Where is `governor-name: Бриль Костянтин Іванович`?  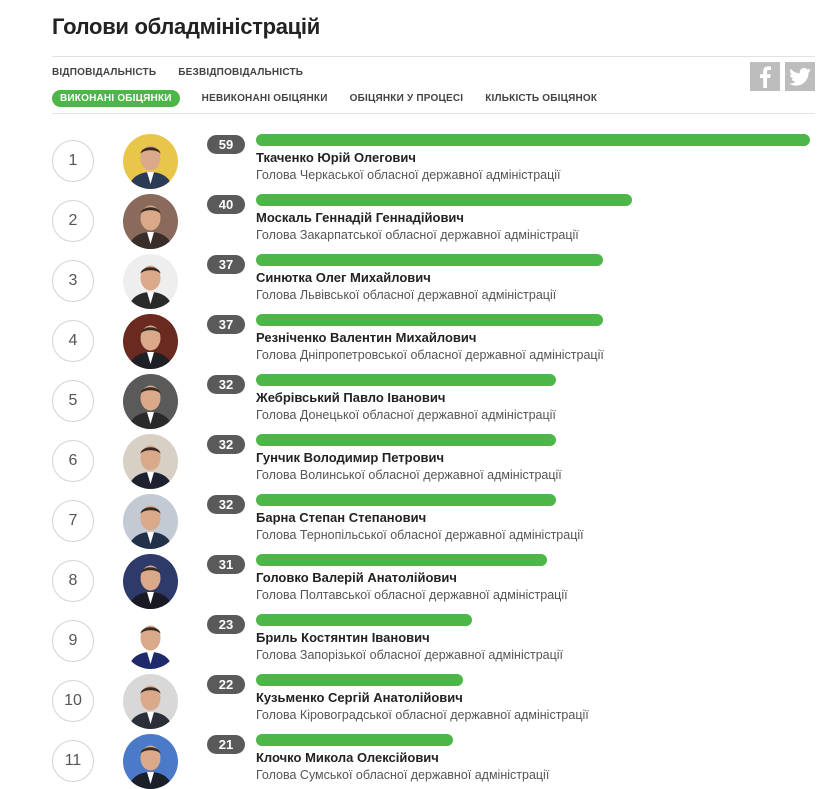
governor-name: Бриль Костянтин Іванович is located at coordinates (343, 637).